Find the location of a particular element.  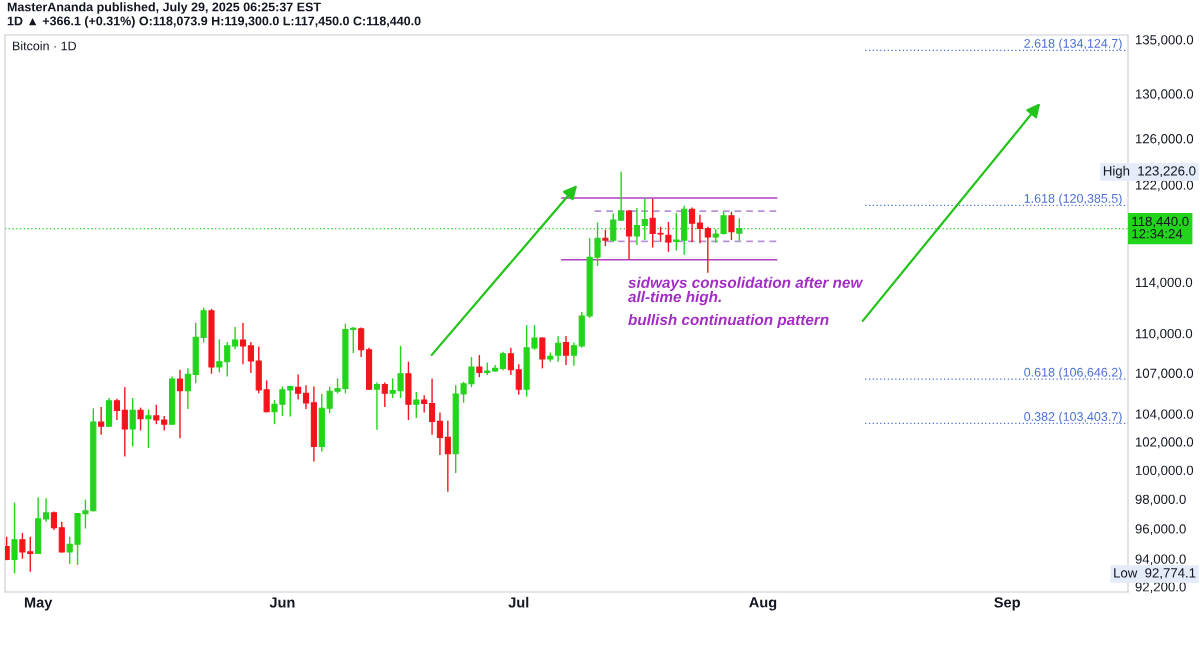

x-tick-label: Jun is located at coordinates (282, 602).